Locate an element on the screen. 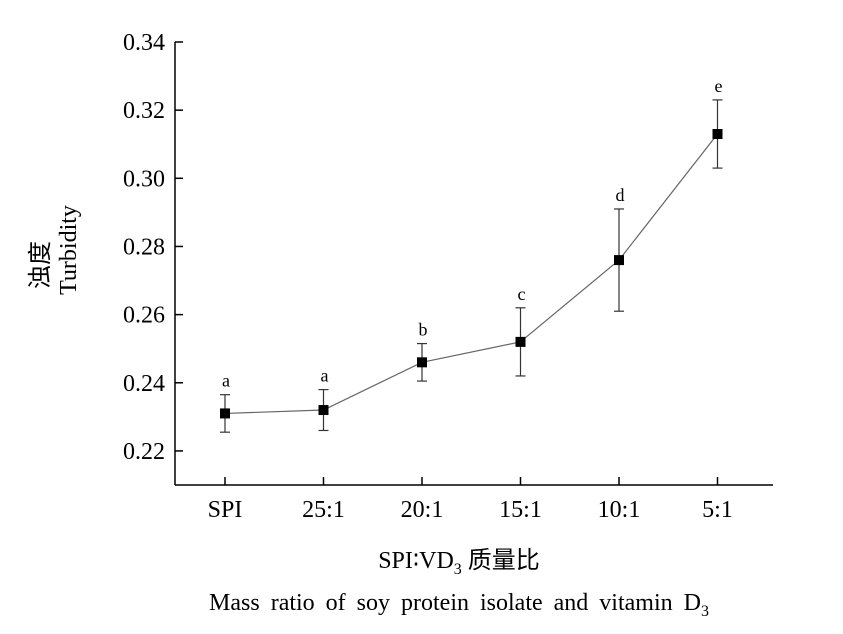  x-tick-label: 10:1 is located at coordinates (619, 510).